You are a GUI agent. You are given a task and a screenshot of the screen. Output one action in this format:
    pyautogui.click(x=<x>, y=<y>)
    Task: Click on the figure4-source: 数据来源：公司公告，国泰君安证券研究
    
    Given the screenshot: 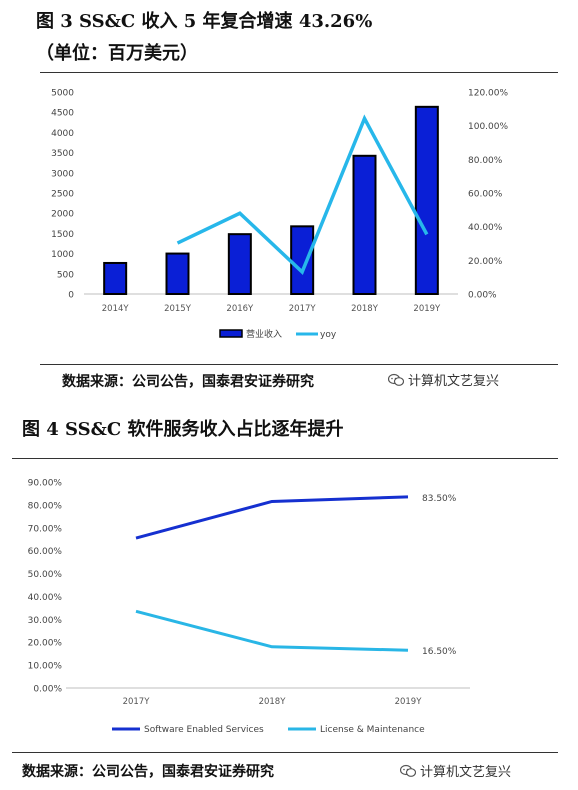 What is the action you would take?
    pyautogui.click(x=148, y=772)
    